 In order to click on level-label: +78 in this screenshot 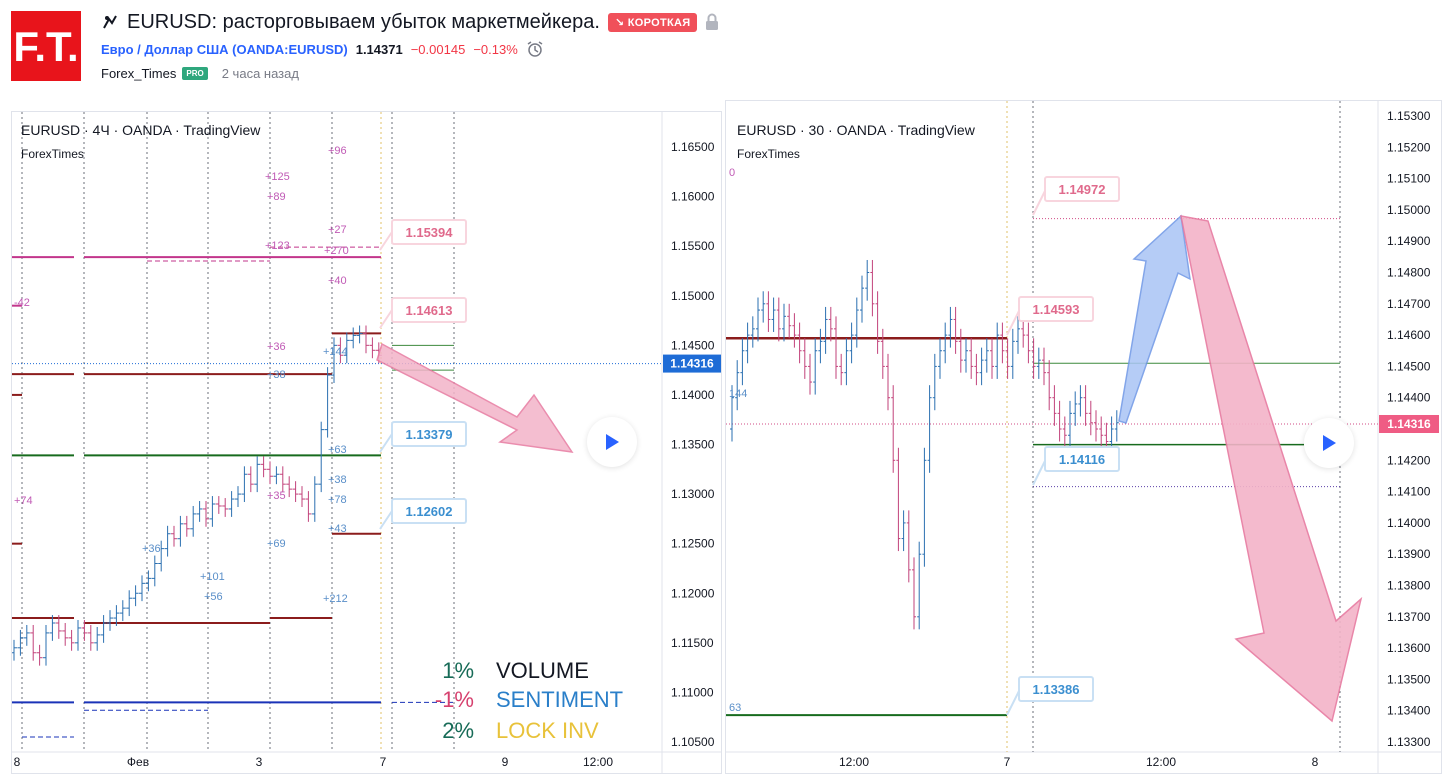, I will do `click(337, 500)`.